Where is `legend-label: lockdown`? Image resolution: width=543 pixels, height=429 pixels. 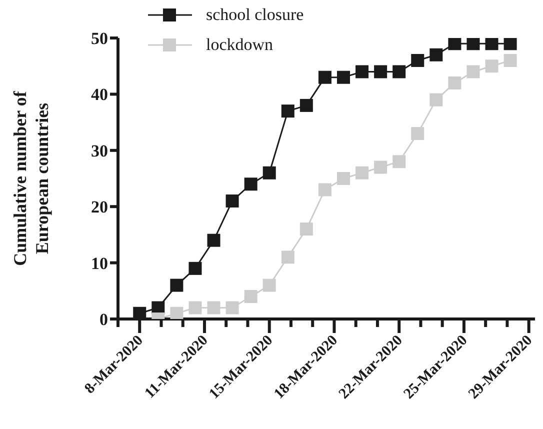
legend-label: lockdown is located at coordinates (240, 45).